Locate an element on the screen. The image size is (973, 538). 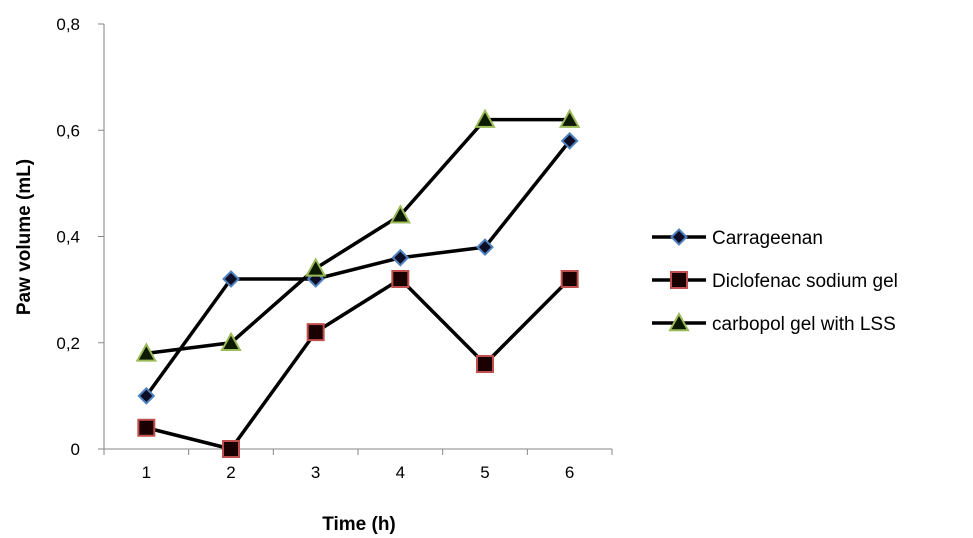
y-tick-label: 0,6 is located at coordinates (68, 130).